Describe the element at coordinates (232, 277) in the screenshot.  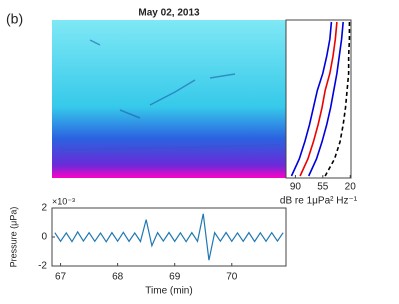
I see `x-tick-label: 70` at that location.